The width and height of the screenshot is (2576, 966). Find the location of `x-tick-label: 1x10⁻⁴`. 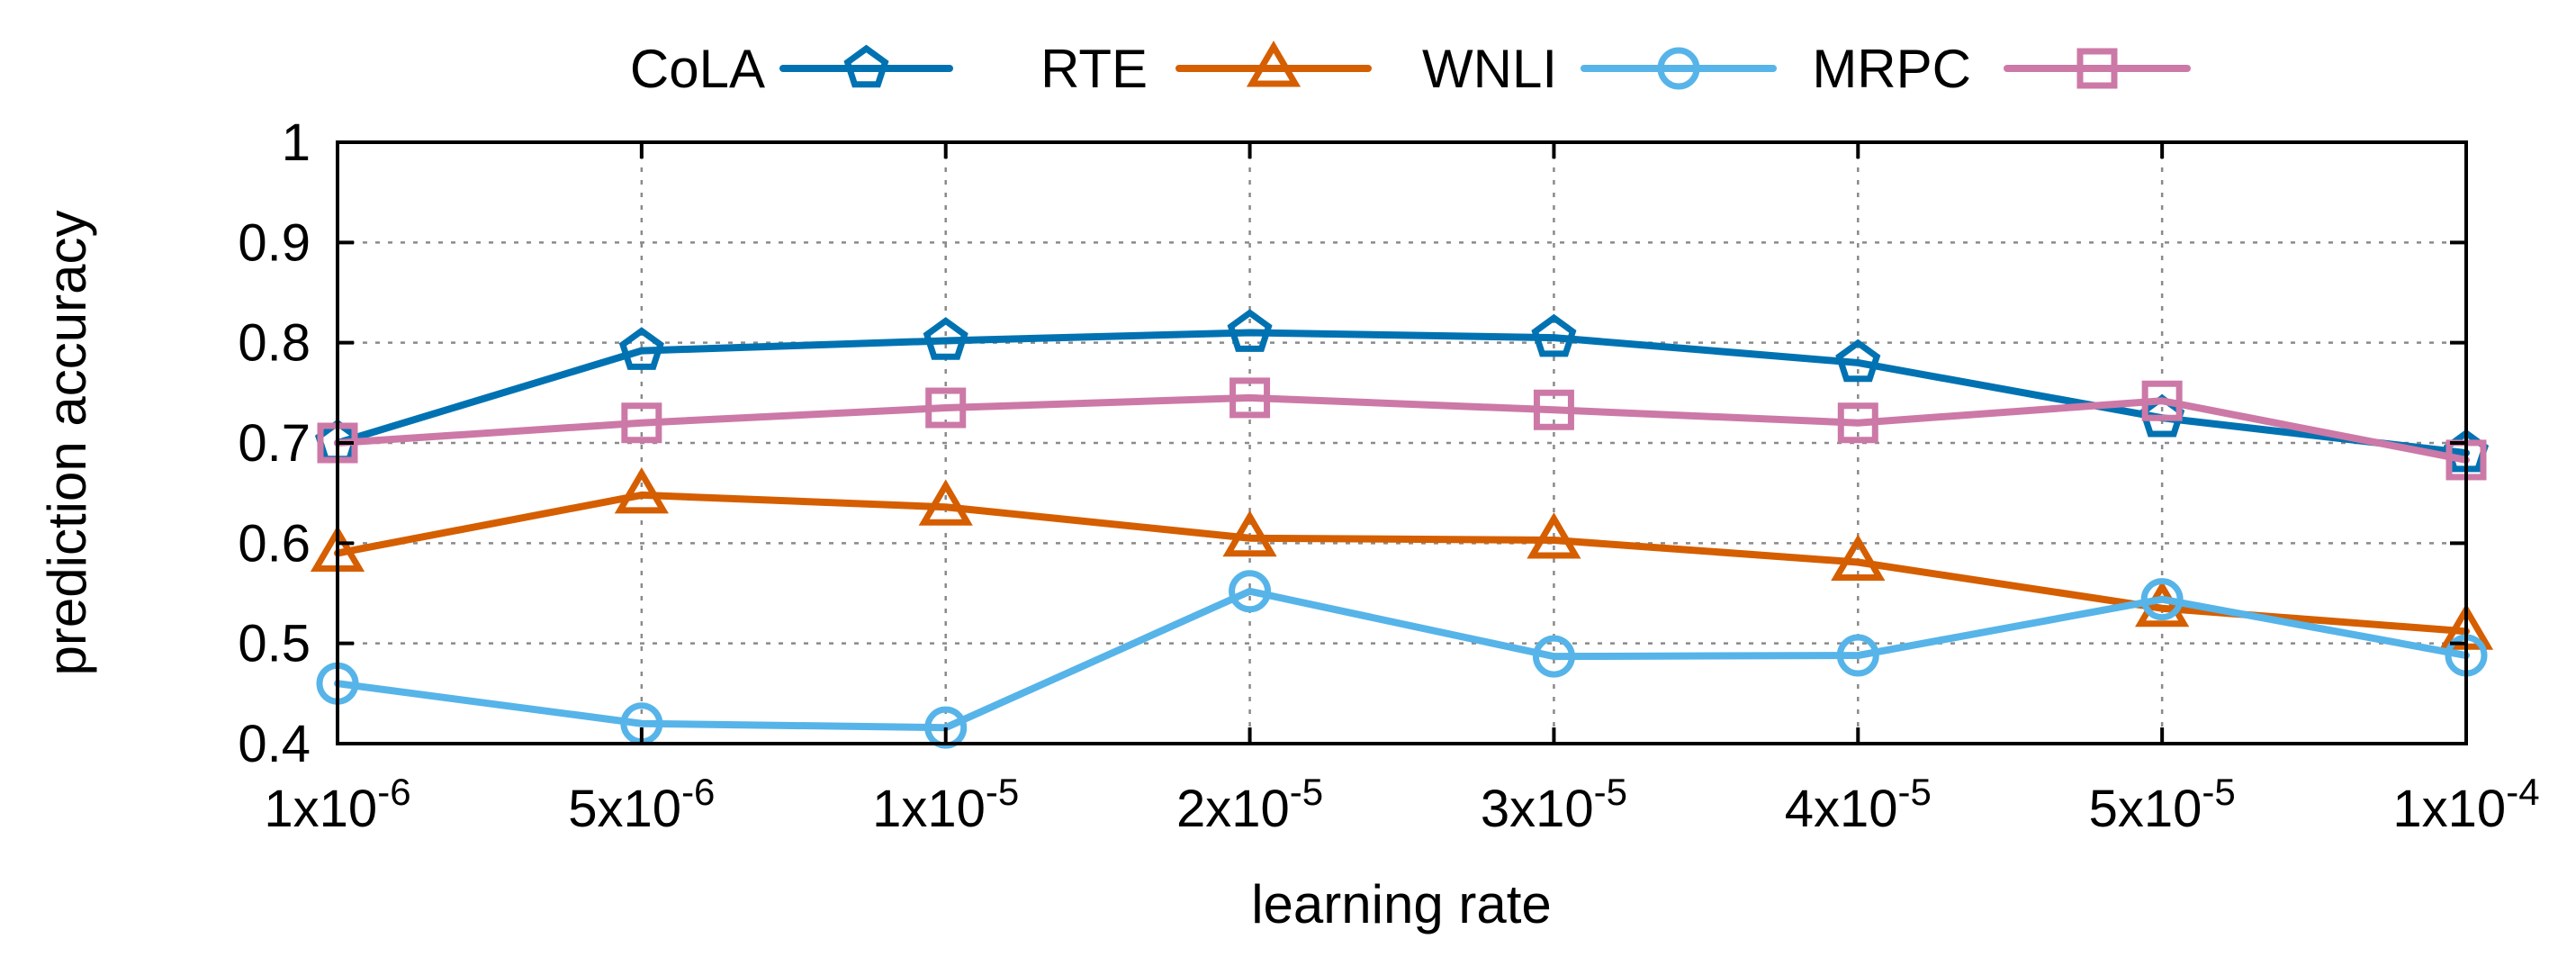

x-tick-label: 1x10⁻⁴ is located at coordinates (2465, 804).